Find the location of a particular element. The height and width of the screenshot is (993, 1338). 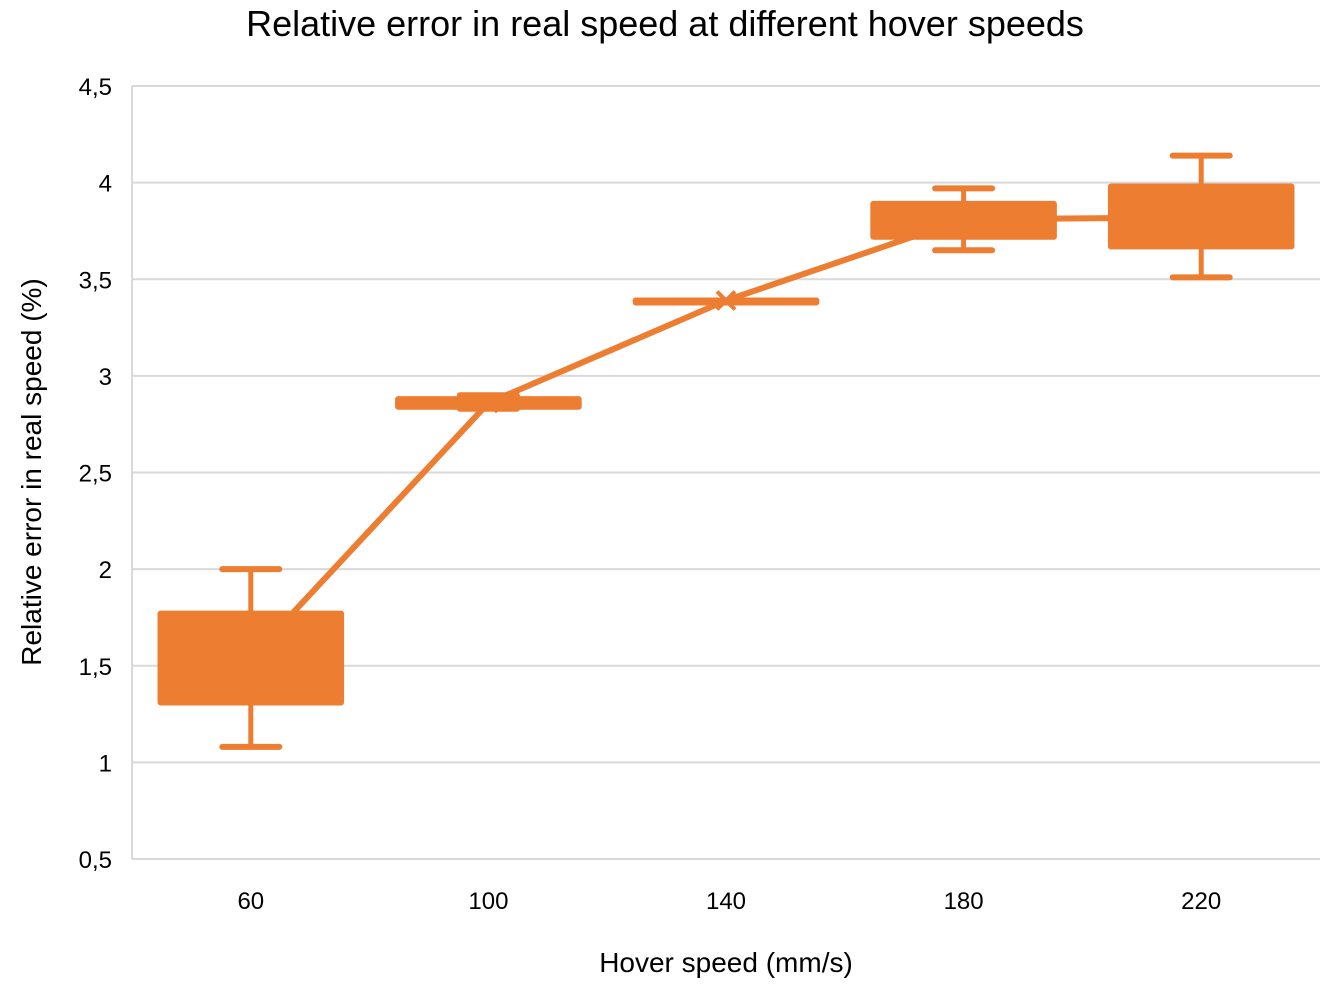

x-tick-label: 100 is located at coordinates (488, 901).